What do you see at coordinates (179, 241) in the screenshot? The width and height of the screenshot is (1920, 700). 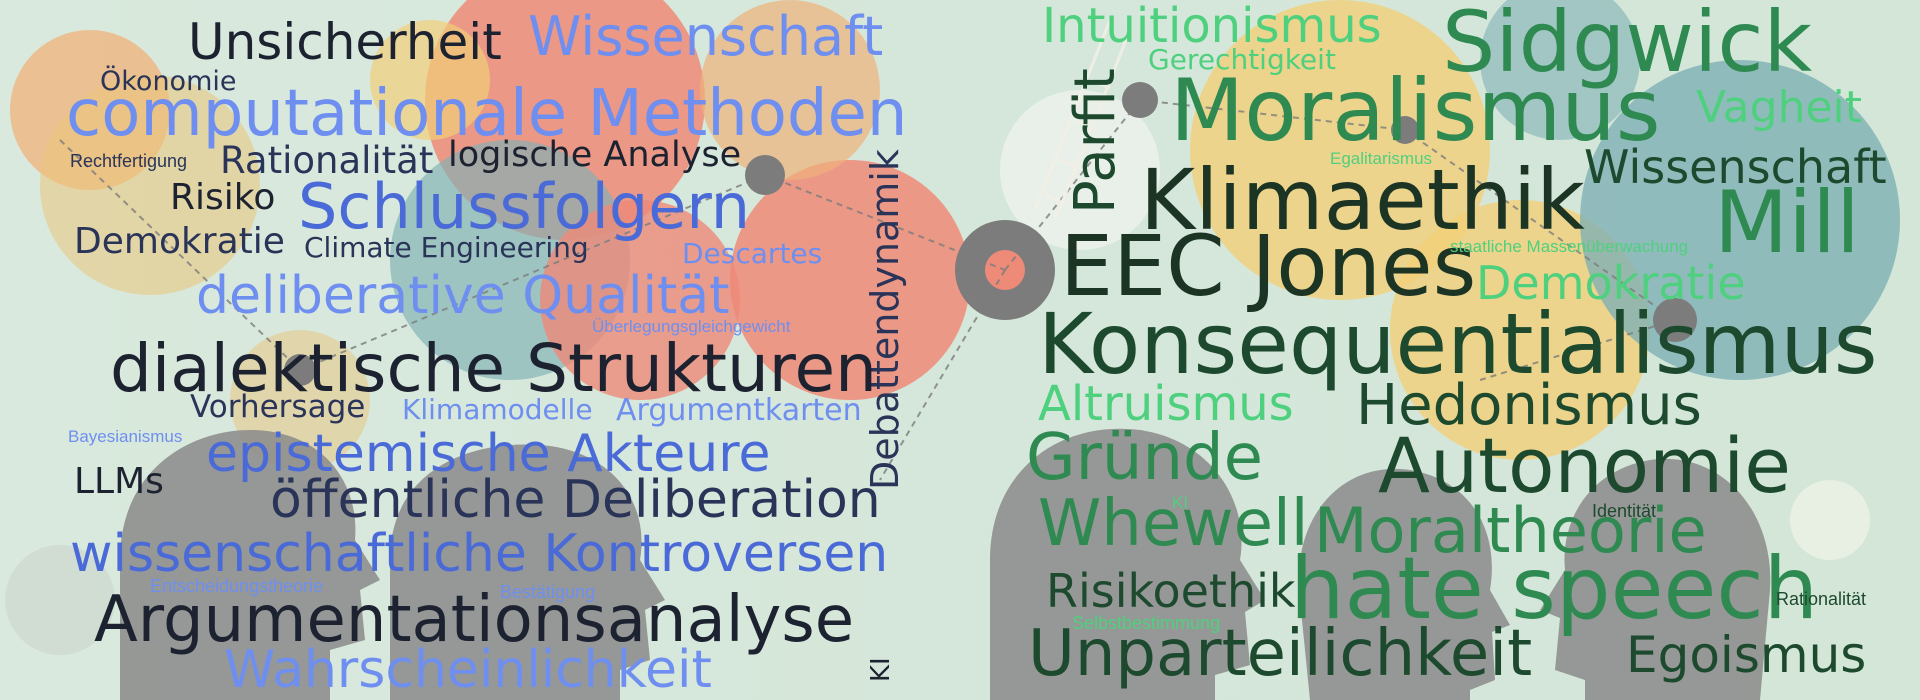 I see `word-demokratie-left: Demokratie` at bounding box center [179, 241].